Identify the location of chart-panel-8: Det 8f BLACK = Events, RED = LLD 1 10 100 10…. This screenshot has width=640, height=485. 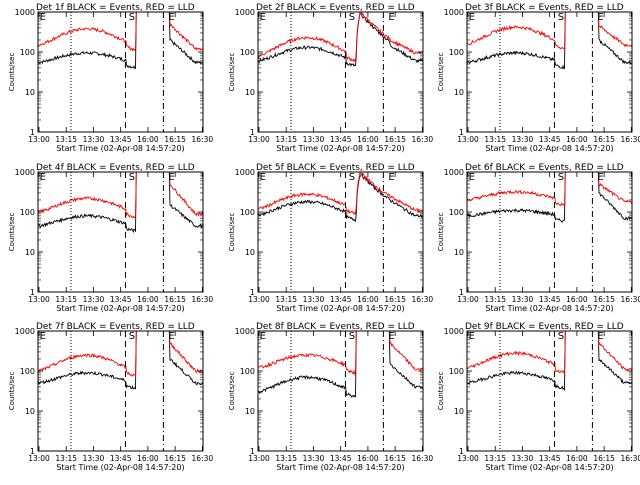
(330, 397).